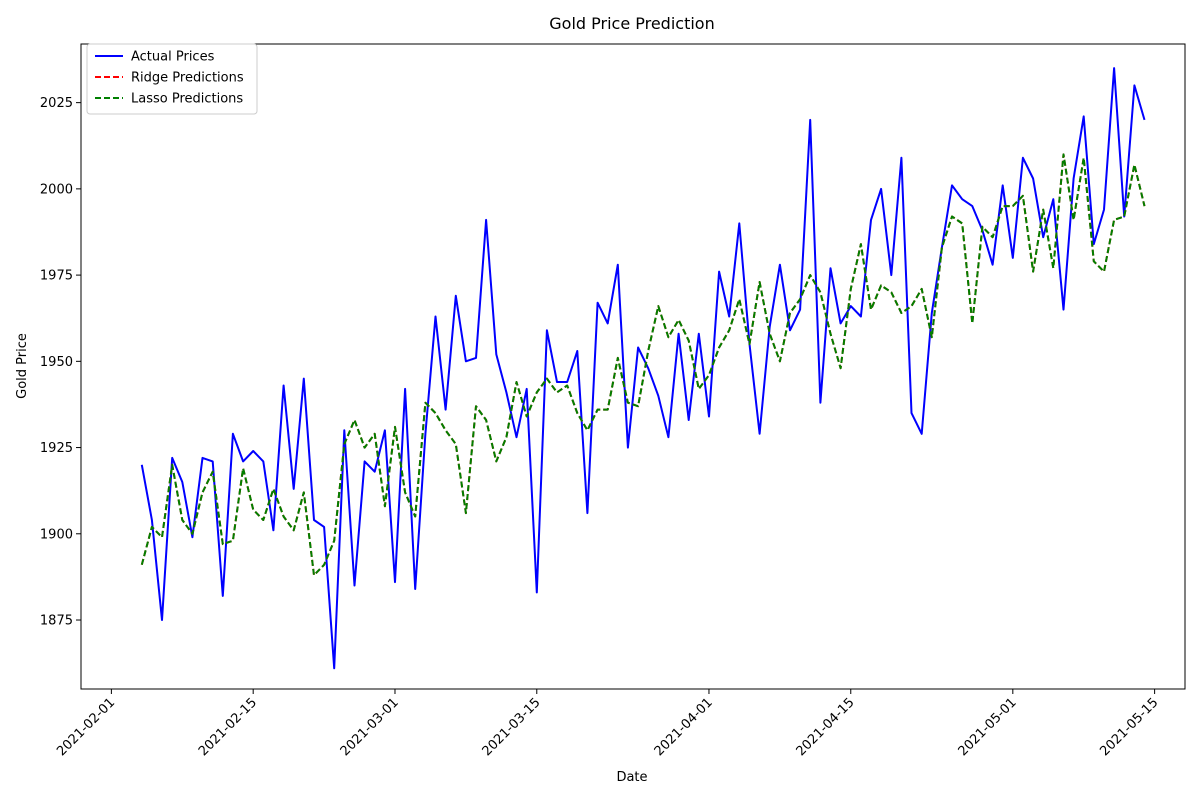 The width and height of the screenshot is (1200, 800). Describe the element at coordinates (56, 189) in the screenshot. I see `y-tick-label: 2000` at that location.